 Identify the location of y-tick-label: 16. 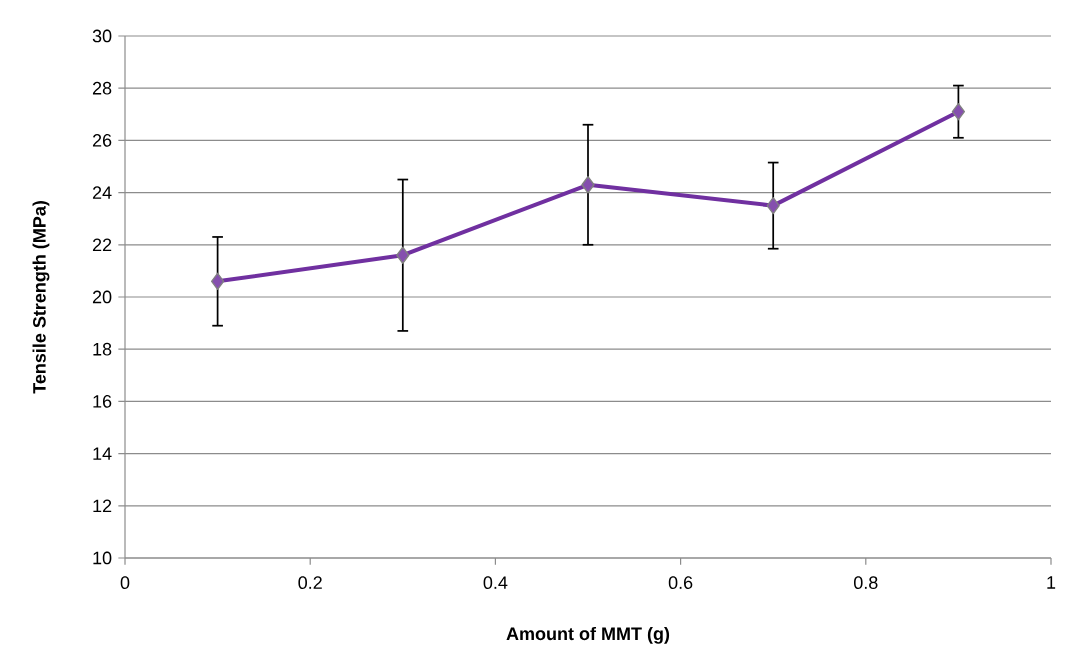
(102, 401).